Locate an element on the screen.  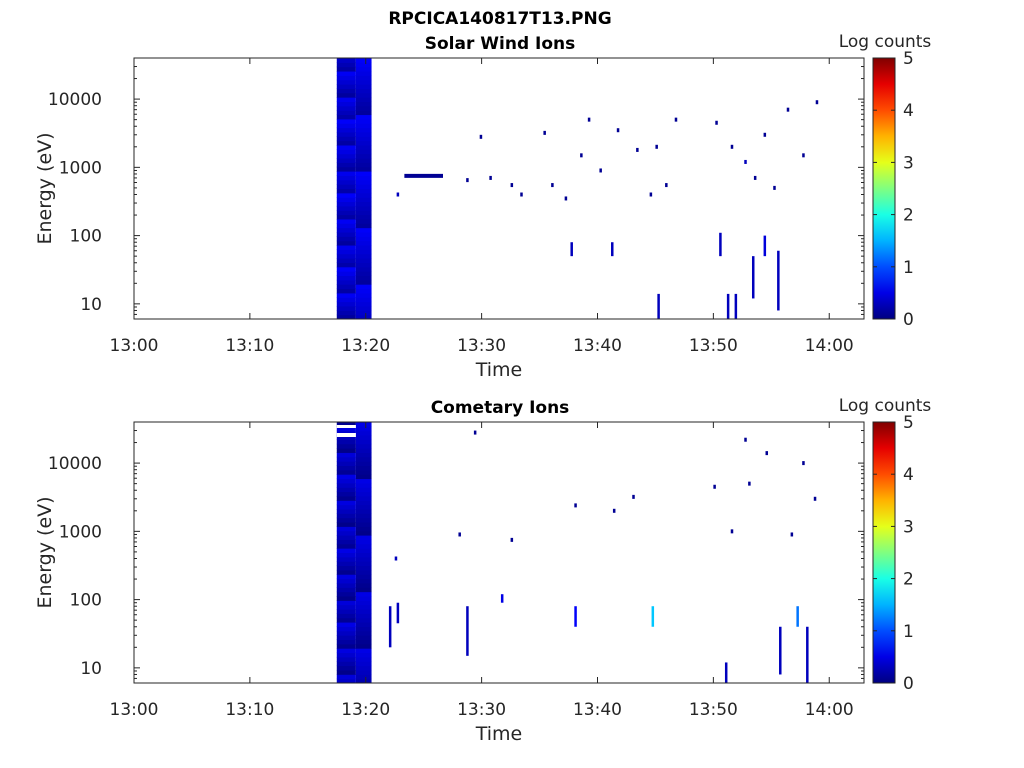
colorbar is located at coordinates (884, 188).